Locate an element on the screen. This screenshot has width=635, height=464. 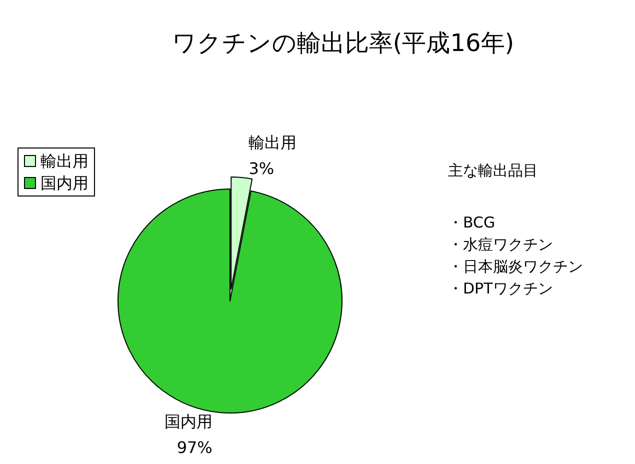
text: ・日本脳炎ワクチン is located at coordinates (515, 267).